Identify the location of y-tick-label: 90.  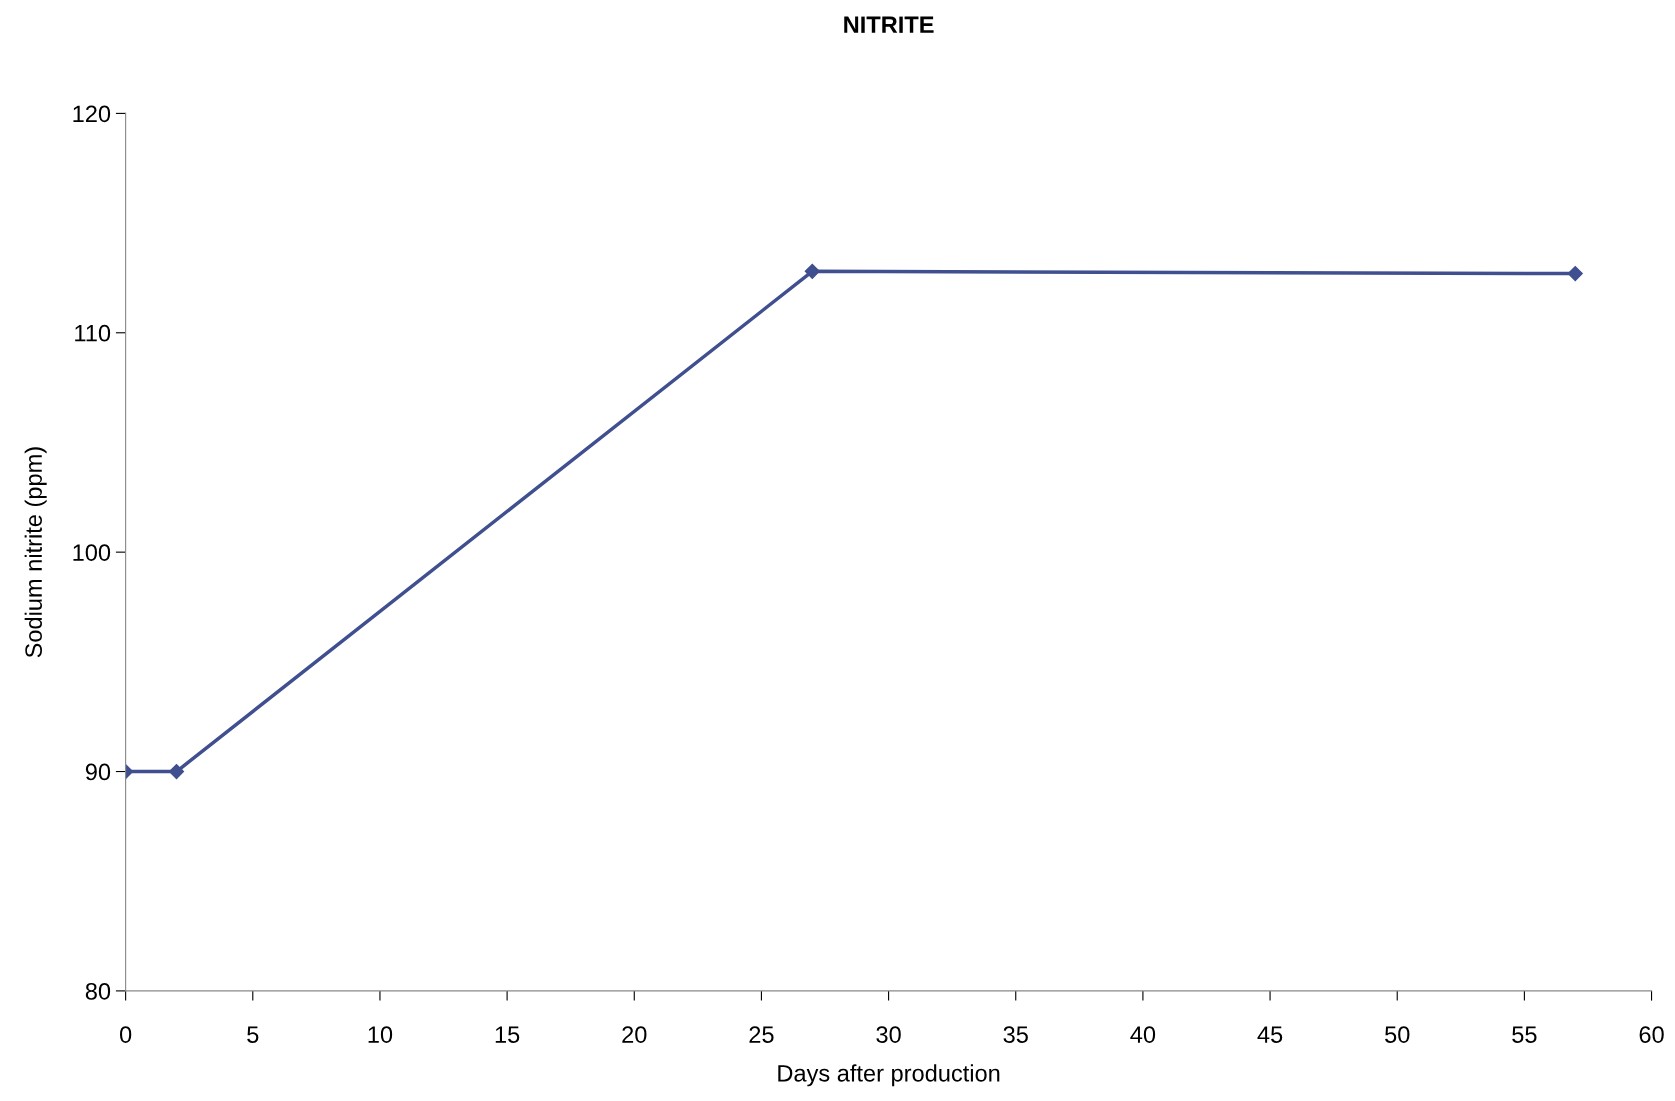
(98, 772).